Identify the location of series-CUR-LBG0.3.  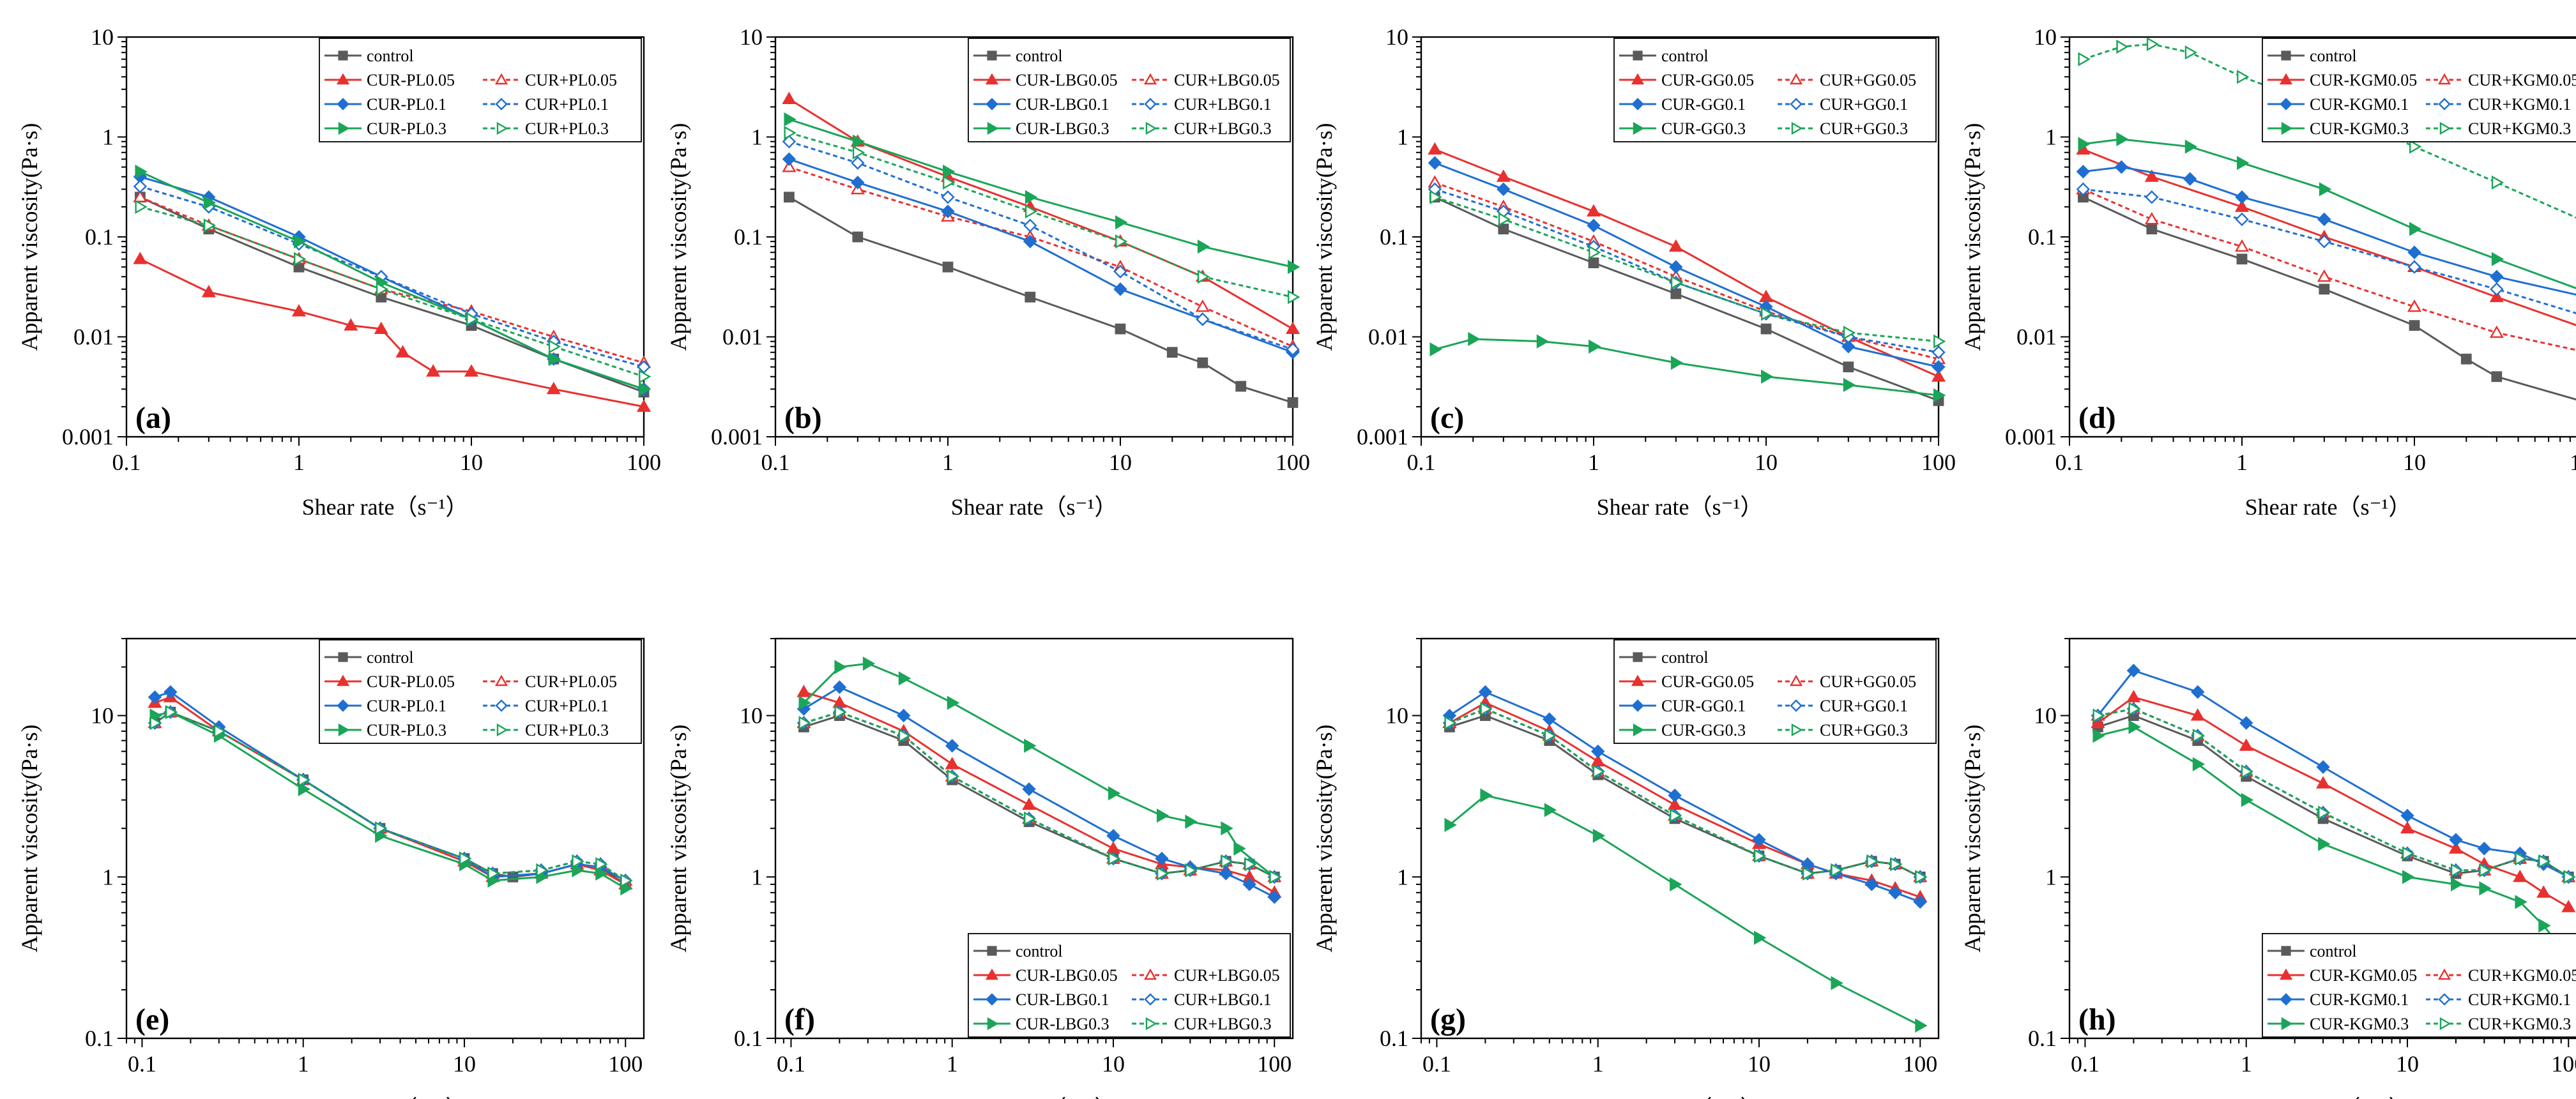
(1040, 770).